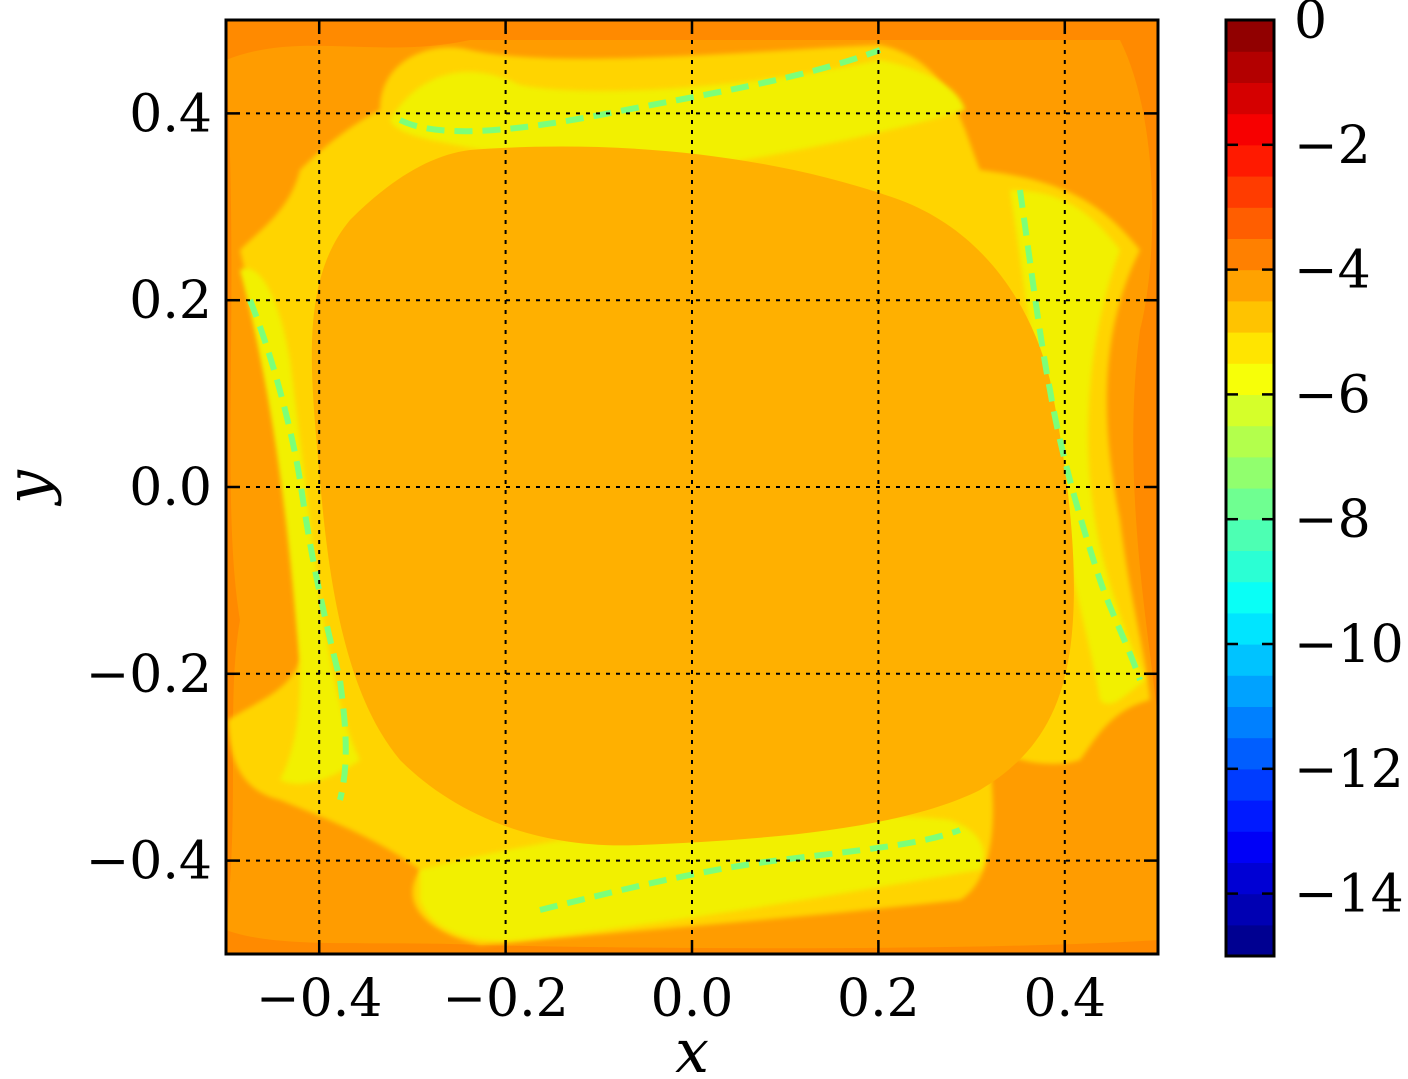 The width and height of the screenshot is (1408, 1079). I want to click on x-tick-label: 0.2, so click(878, 999).